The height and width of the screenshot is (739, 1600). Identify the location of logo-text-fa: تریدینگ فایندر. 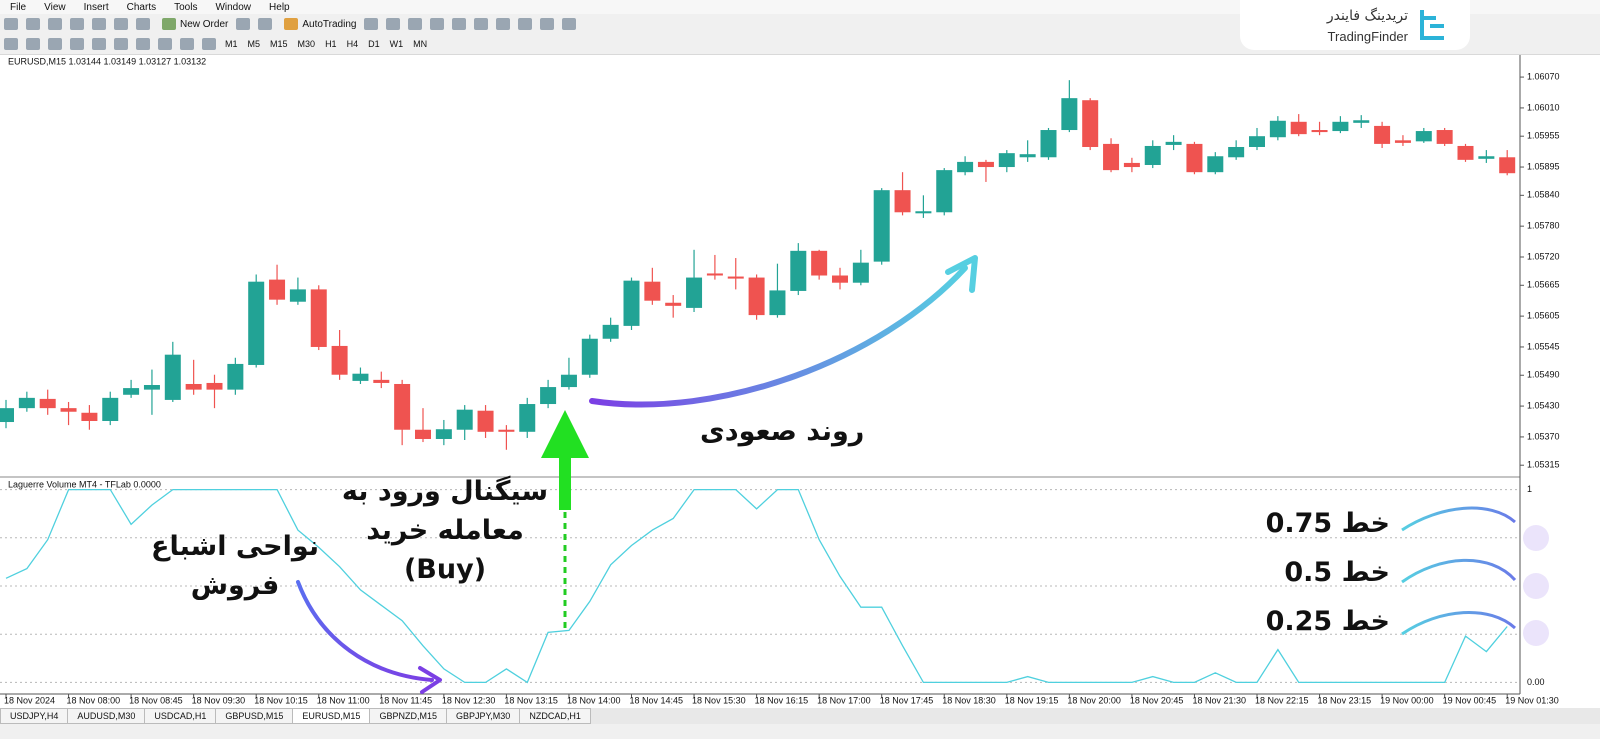
(1367, 16).